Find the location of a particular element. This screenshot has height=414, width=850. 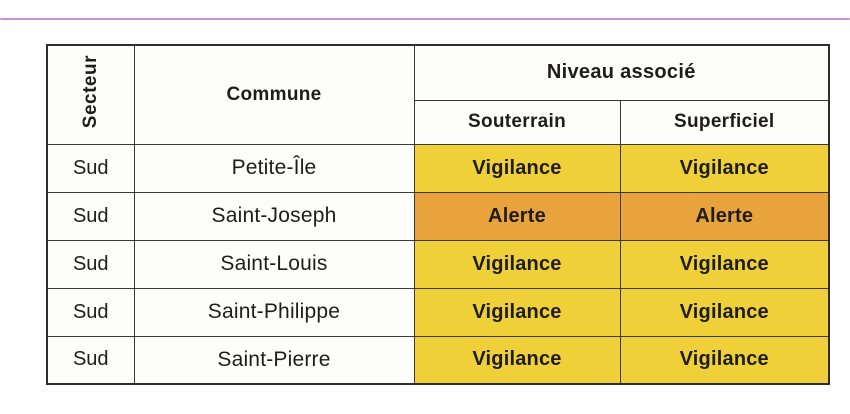

commune-column-header: Commune is located at coordinates (274, 94).